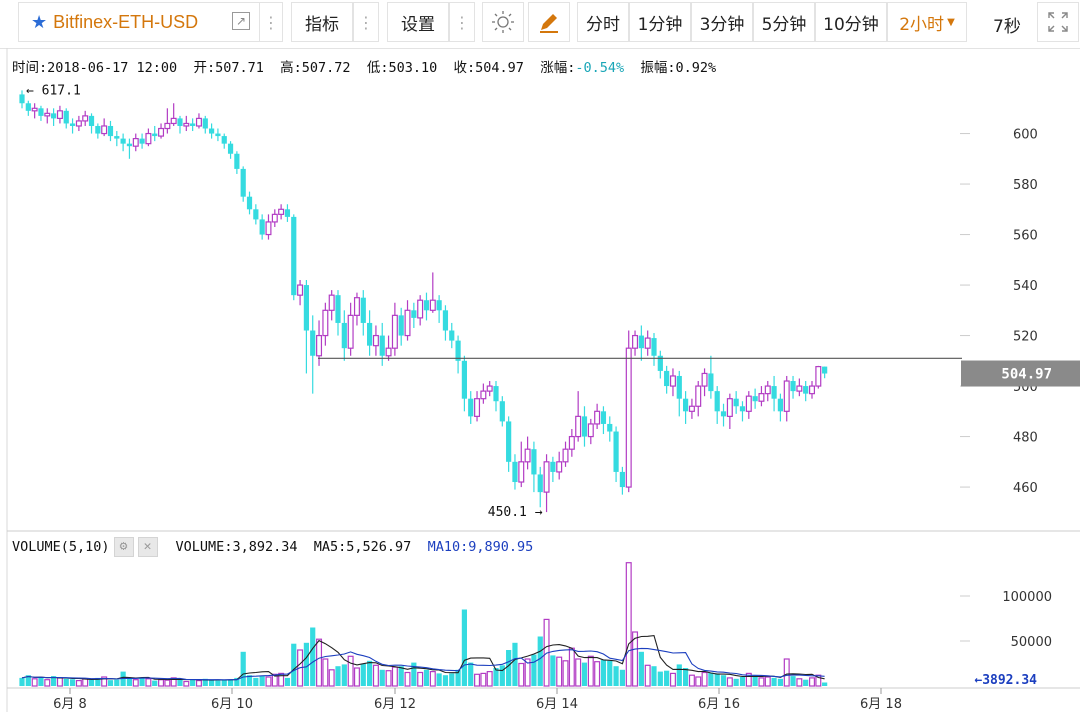  I want to click on indicators-menu-button: ⋮, so click(366, 22).